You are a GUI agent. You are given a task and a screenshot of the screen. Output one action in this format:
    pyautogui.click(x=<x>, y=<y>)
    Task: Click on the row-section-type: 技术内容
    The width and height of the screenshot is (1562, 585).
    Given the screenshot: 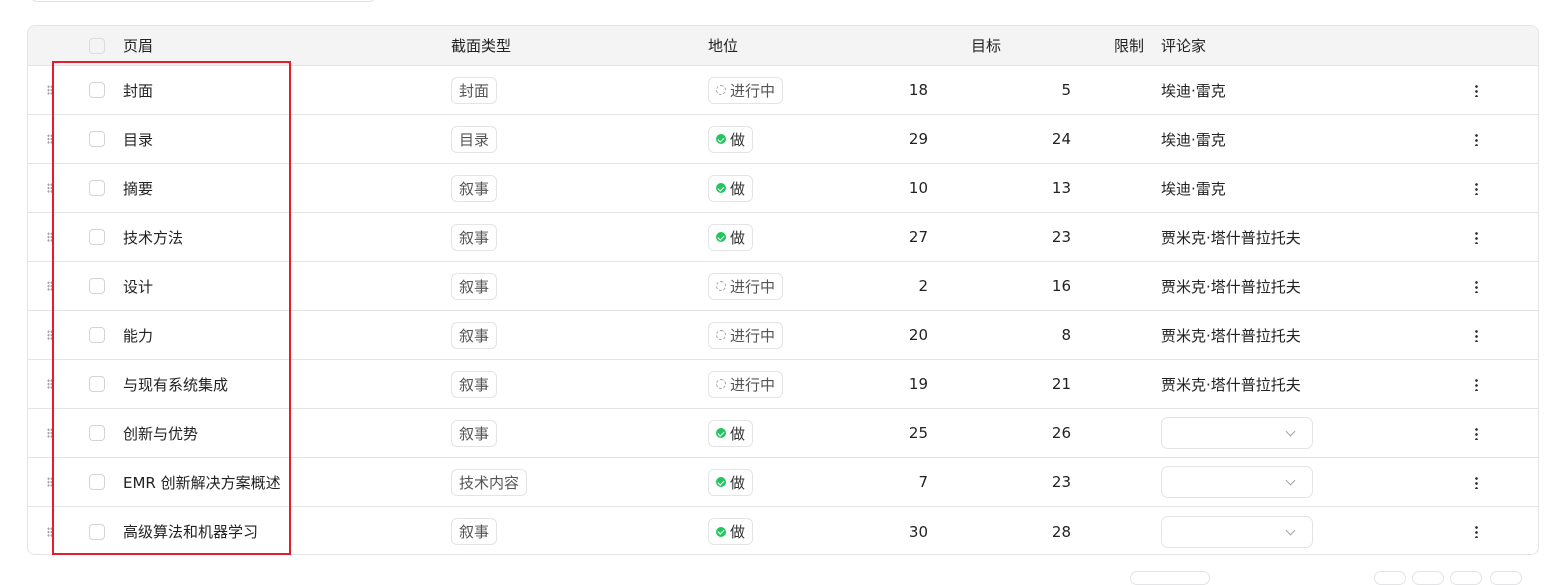 What is the action you would take?
    pyautogui.click(x=489, y=482)
    